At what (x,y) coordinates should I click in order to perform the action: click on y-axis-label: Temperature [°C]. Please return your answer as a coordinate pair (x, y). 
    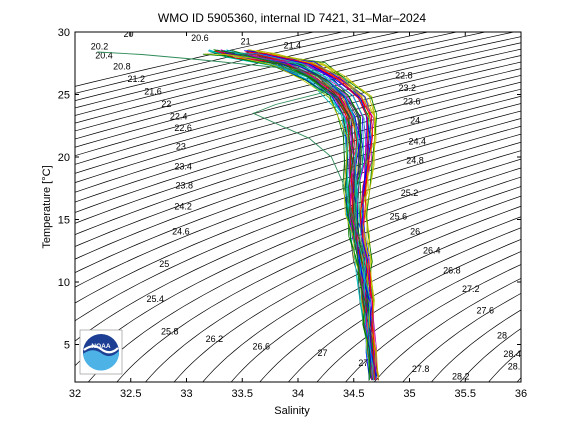
    Looking at the image, I should click on (47, 206).